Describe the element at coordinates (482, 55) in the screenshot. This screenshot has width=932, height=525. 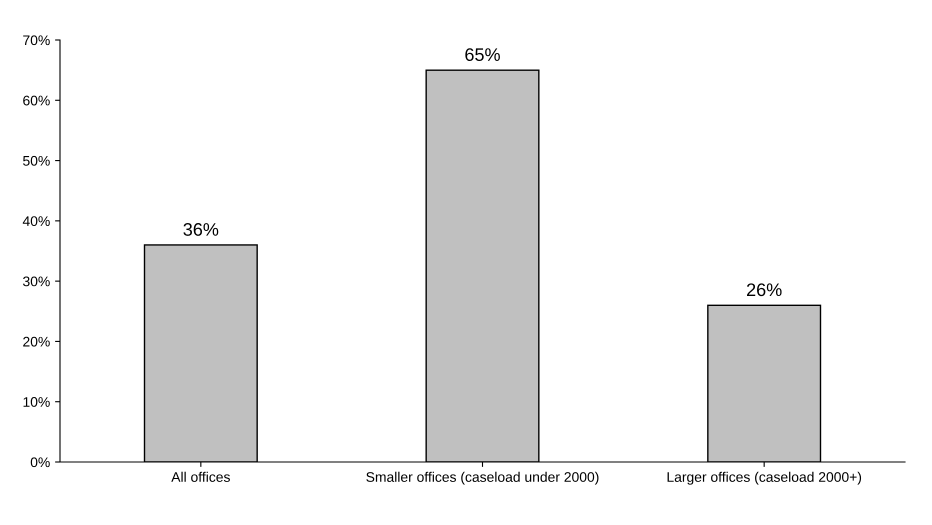
I see `data-label: 65%` at that location.